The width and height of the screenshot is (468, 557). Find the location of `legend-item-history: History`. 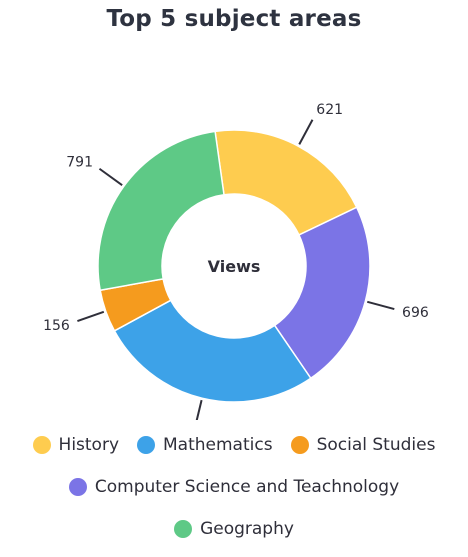

legend-item-history: History is located at coordinates (76, 445).